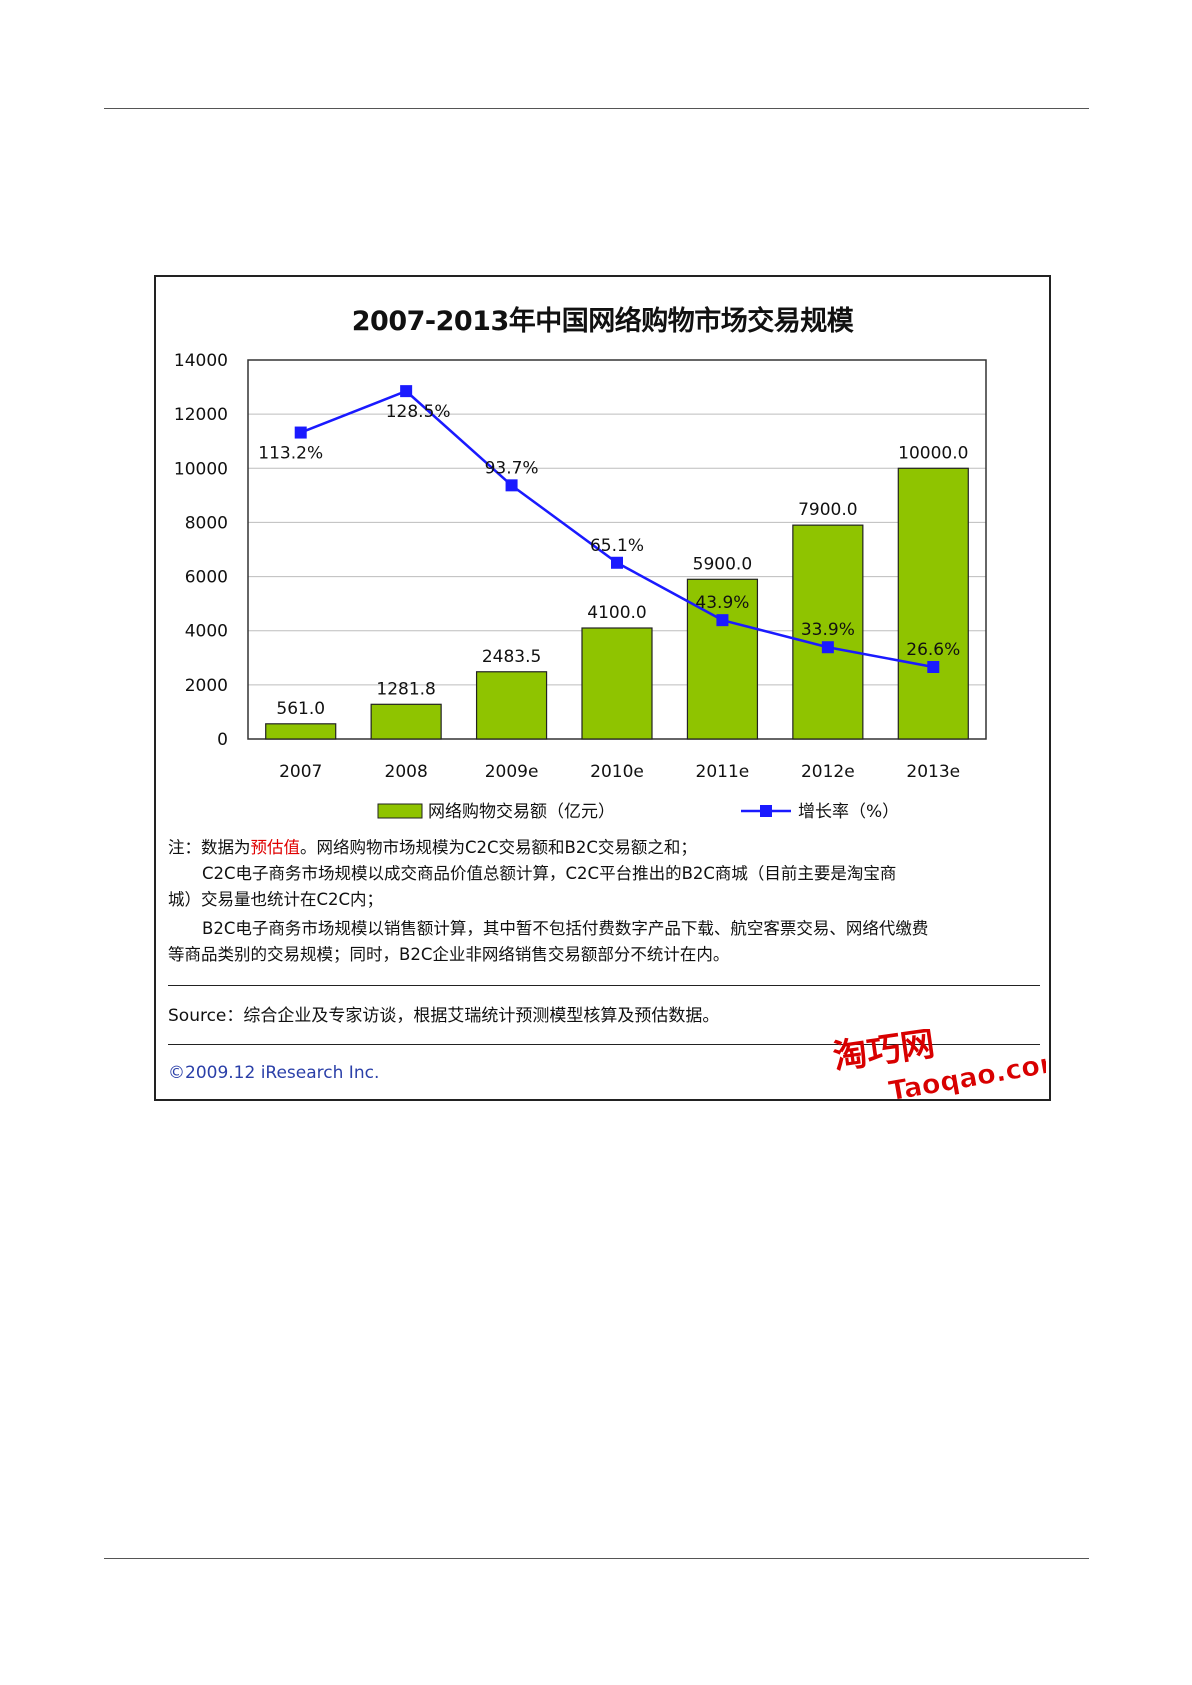 The height and width of the screenshot is (1685, 1192). Describe the element at coordinates (206, 523) in the screenshot. I see `y-tick-label: 8000` at that location.